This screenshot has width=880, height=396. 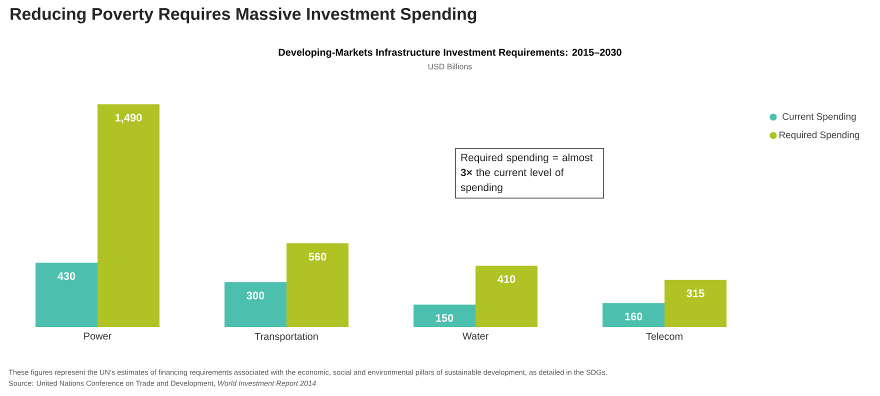 I want to click on legend-label: Required Spending, so click(x=820, y=135).